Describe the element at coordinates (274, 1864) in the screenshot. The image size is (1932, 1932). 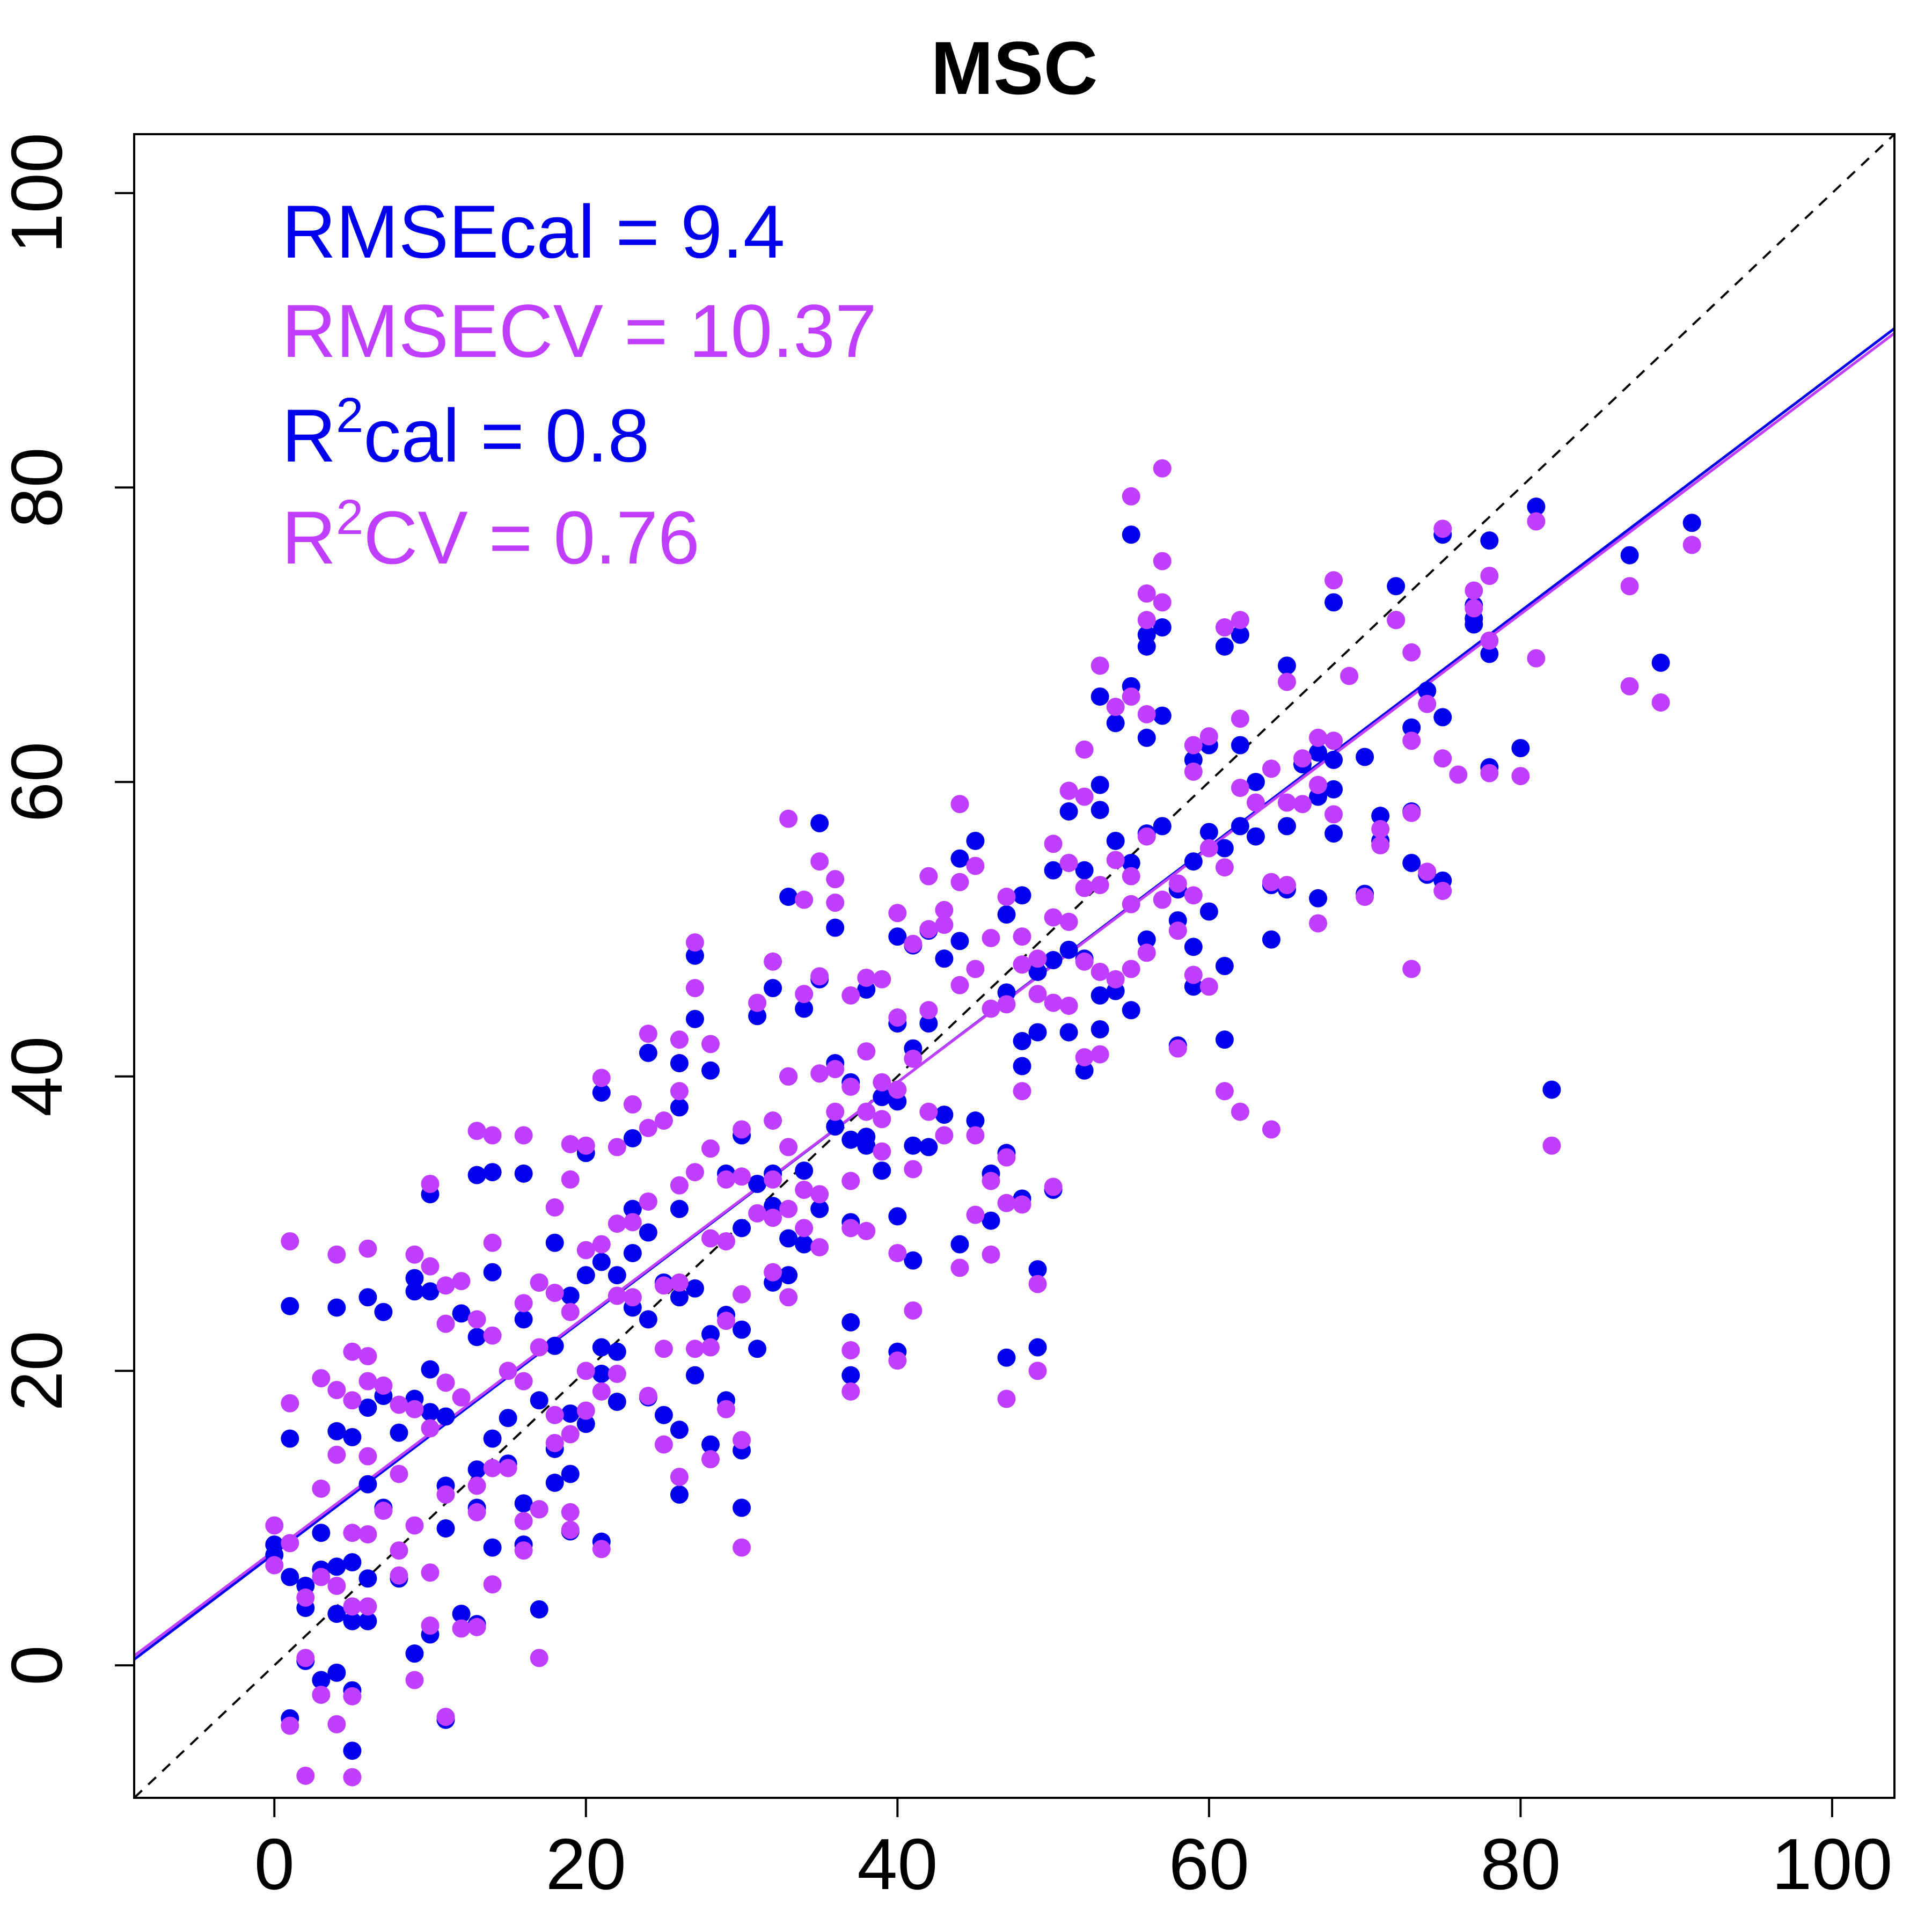
I see `x-tick-label: 0` at that location.